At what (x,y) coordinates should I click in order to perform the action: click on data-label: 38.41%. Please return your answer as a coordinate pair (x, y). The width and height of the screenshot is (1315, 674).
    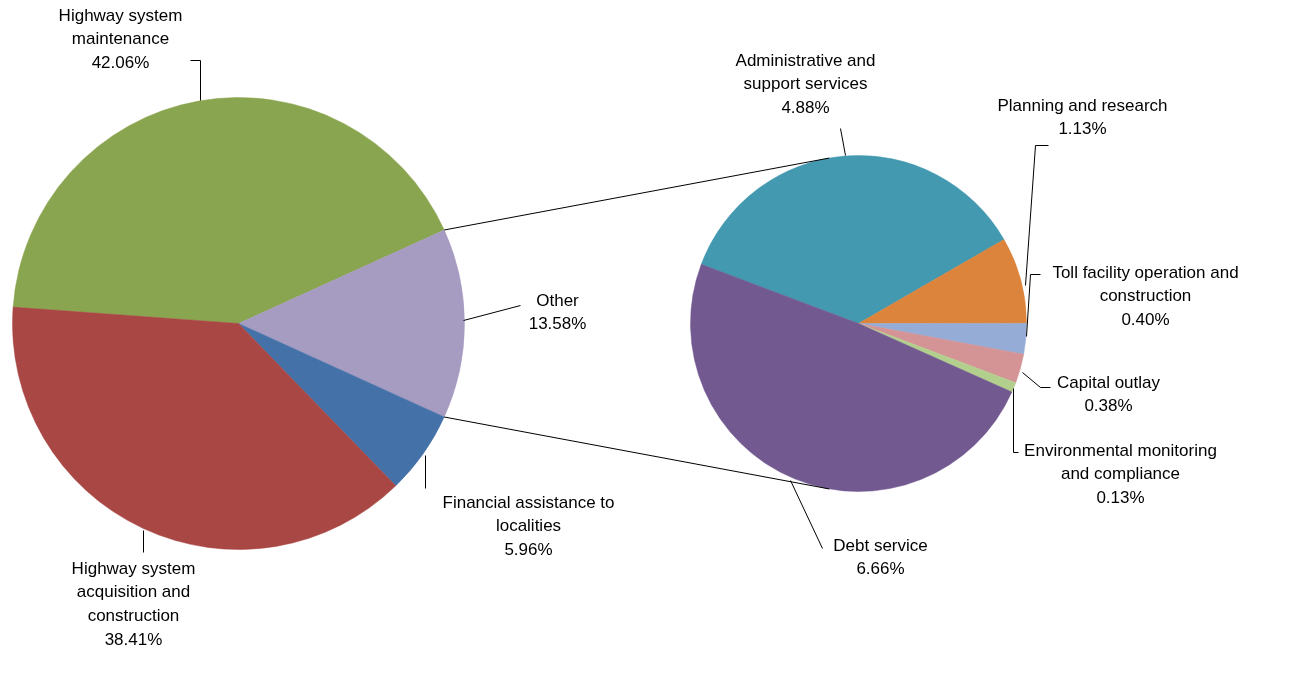
    Looking at the image, I should click on (133, 639).